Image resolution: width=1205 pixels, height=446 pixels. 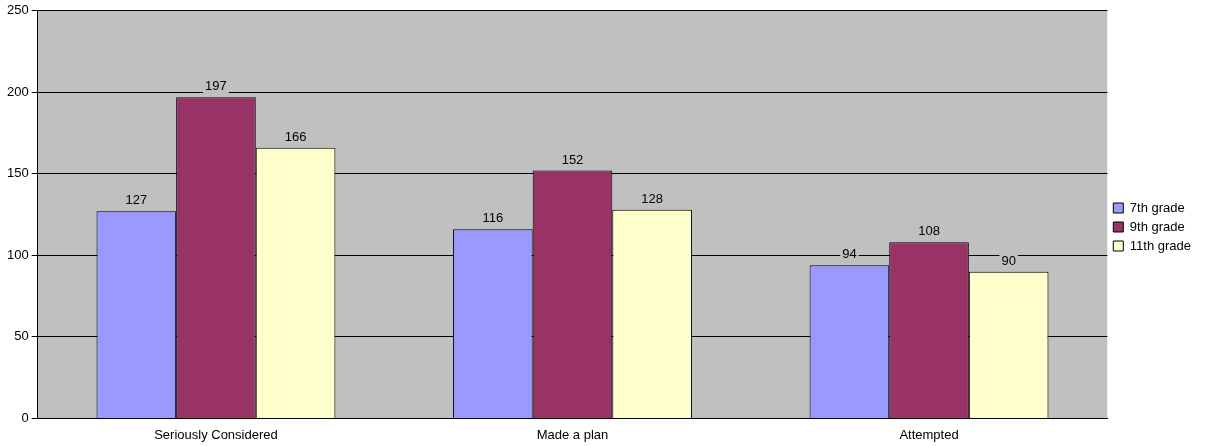 What do you see at coordinates (17, 10) in the screenshot?
I see `y-tick-label: 250` at bounding box center [17, 10].